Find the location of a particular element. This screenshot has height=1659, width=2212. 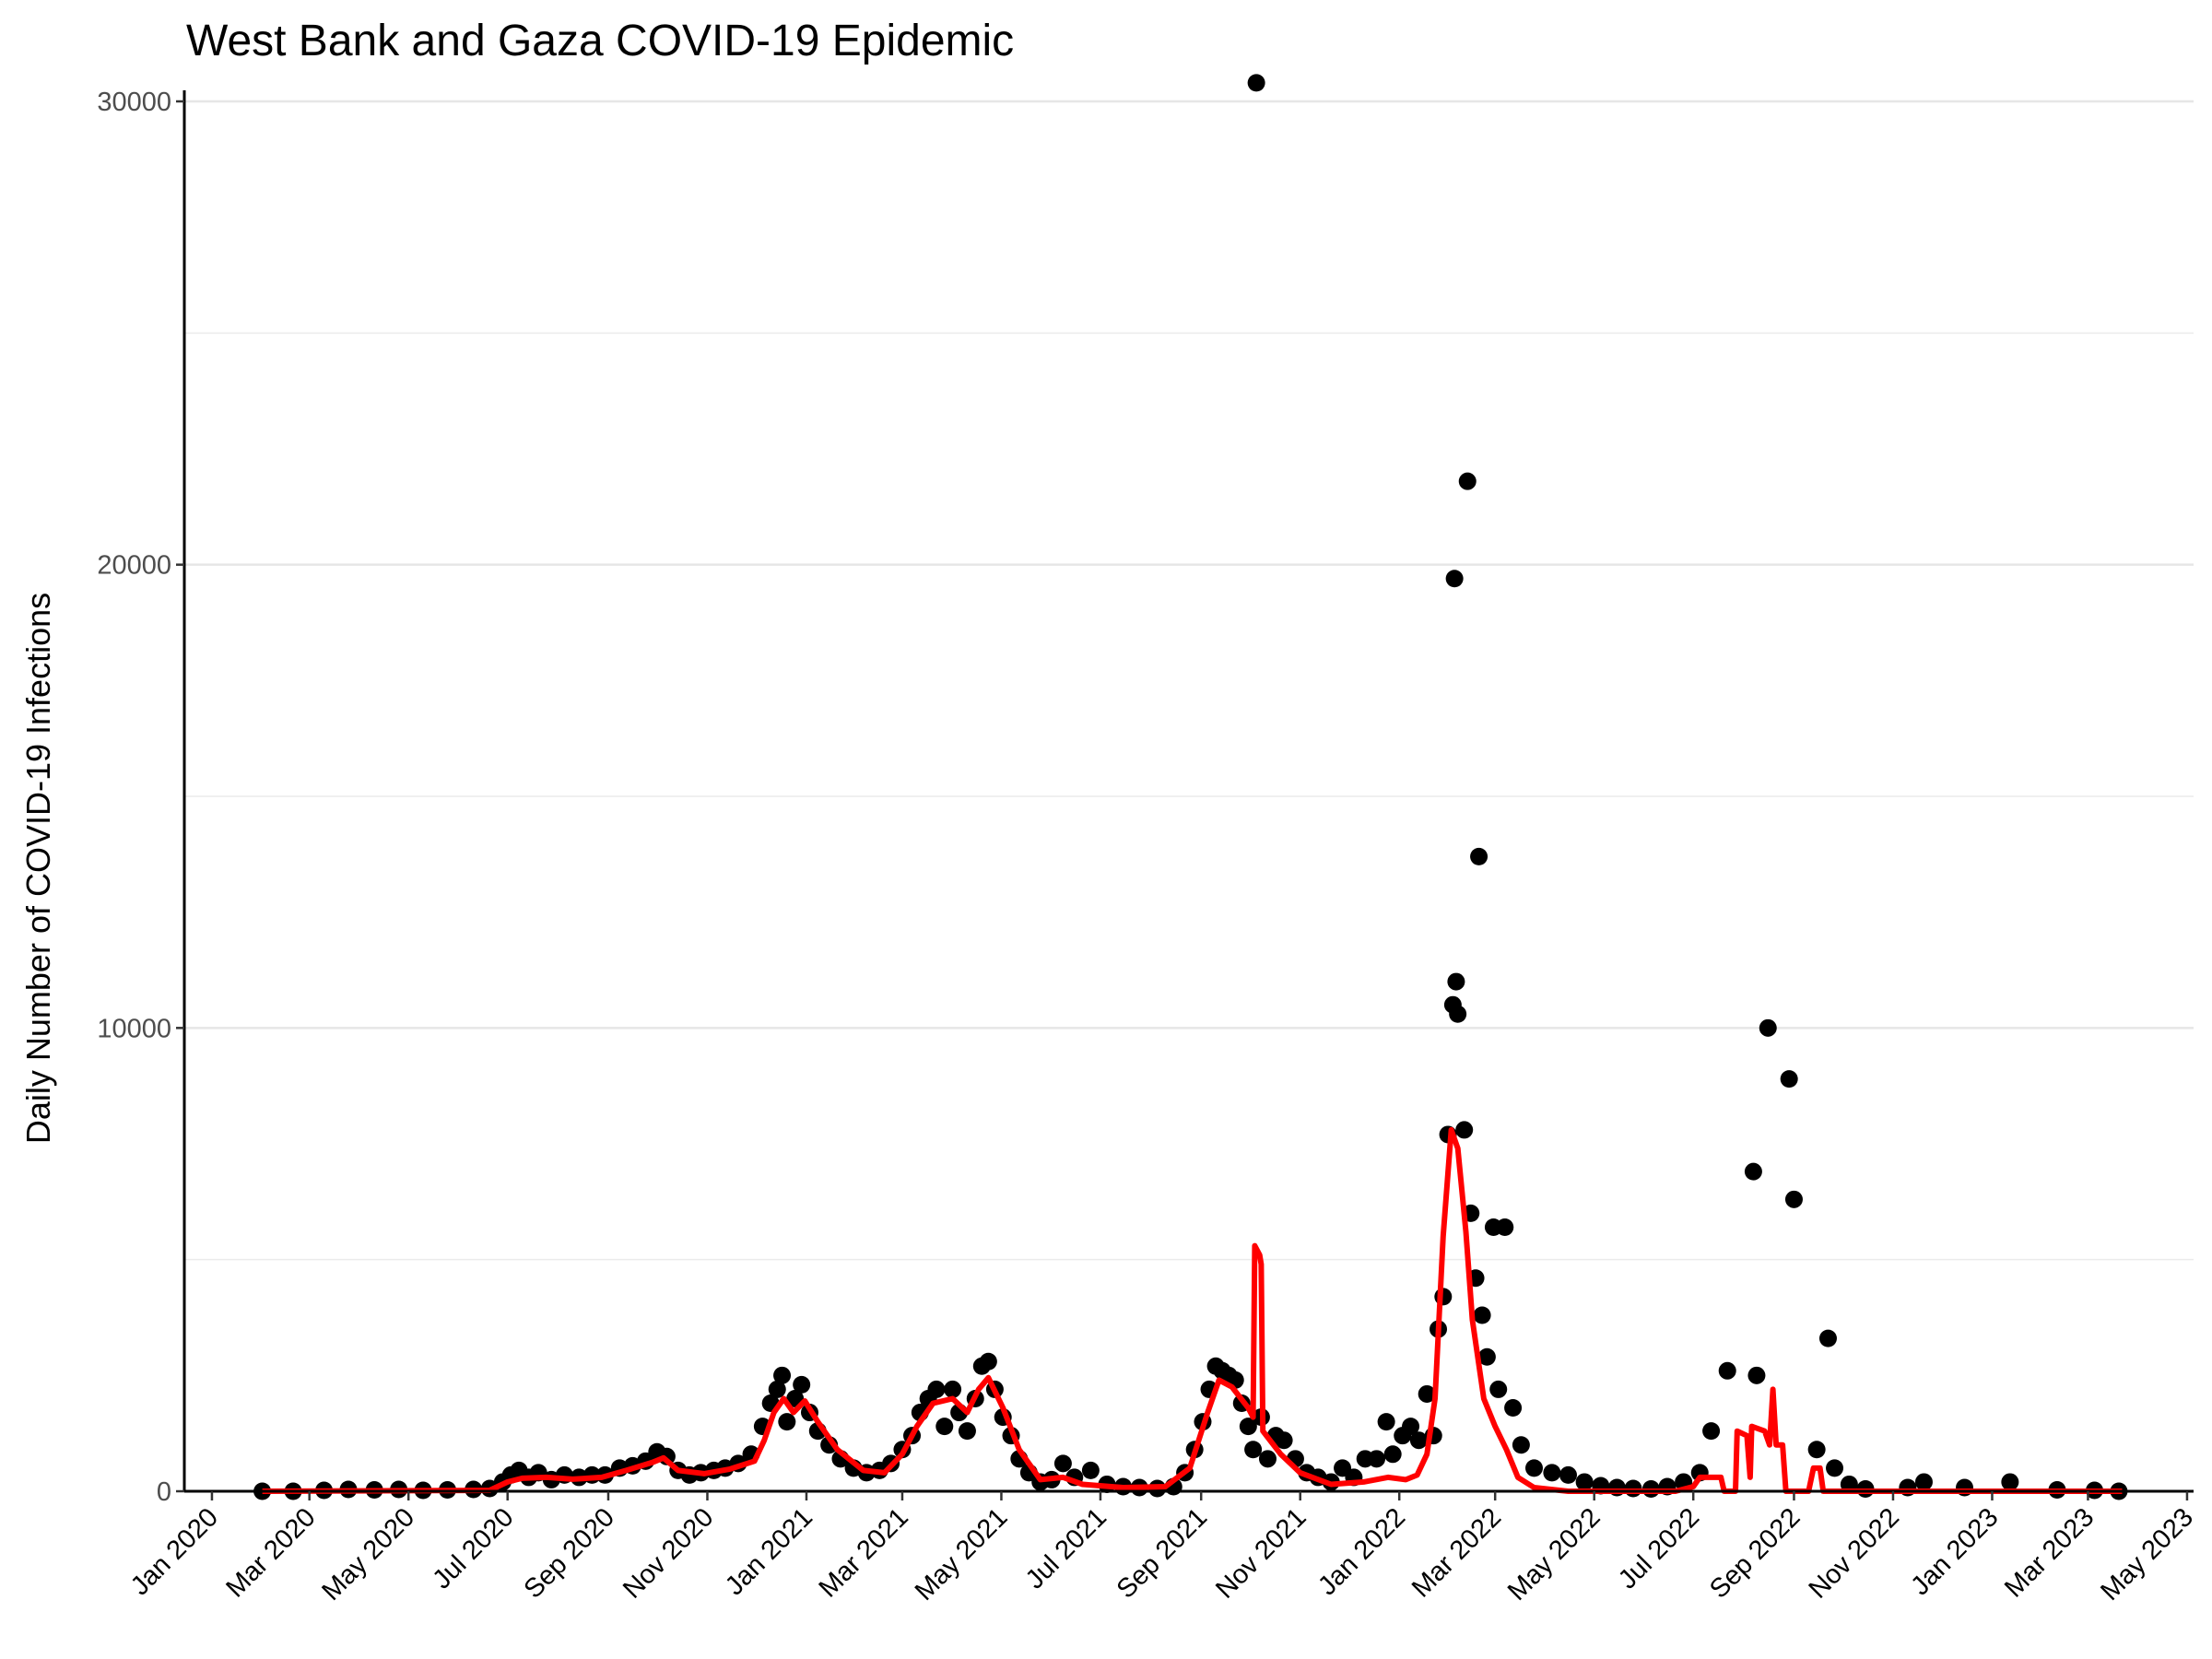

x-tick-label: Jan 2020 is located at coordinates (174, 1551).